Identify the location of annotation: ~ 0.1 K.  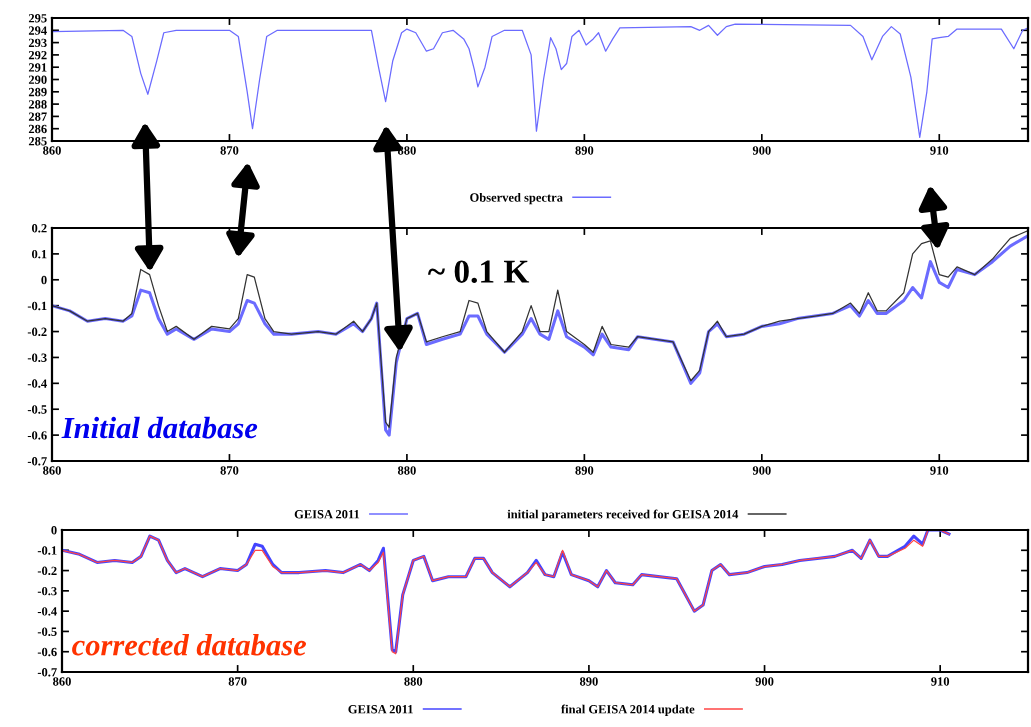
(479, 272).